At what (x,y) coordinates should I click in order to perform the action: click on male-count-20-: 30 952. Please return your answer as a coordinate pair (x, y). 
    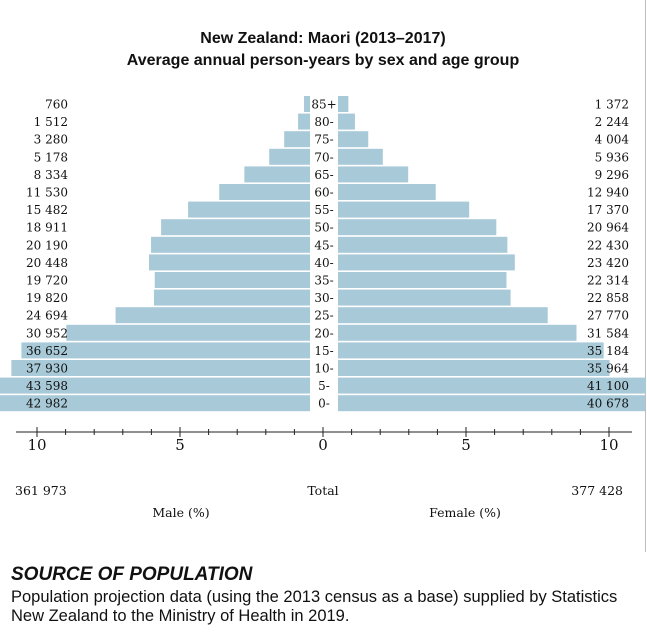
    Looking at the image, I should click on (47, 333).